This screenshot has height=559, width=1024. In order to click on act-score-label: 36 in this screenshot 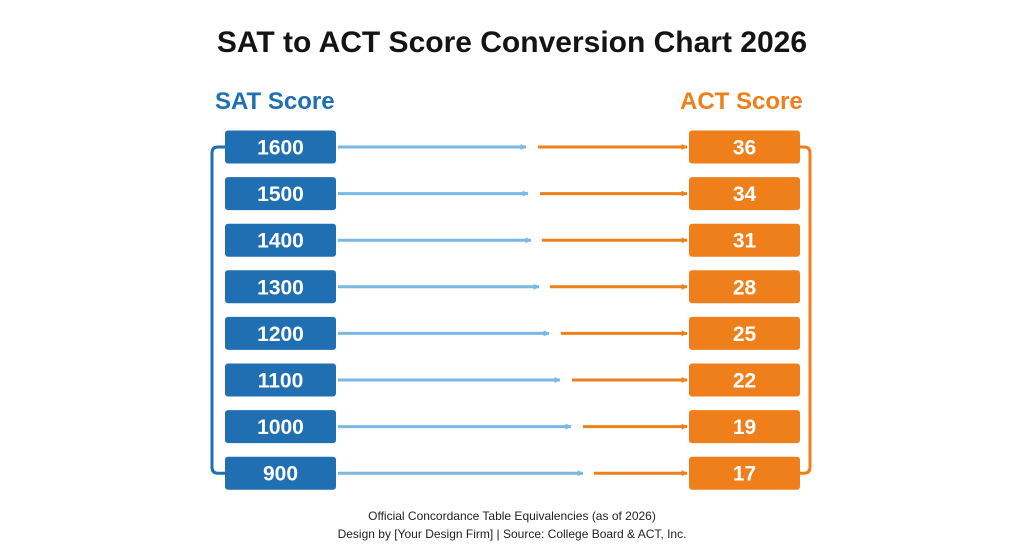, I will do `click(744, 148)`.